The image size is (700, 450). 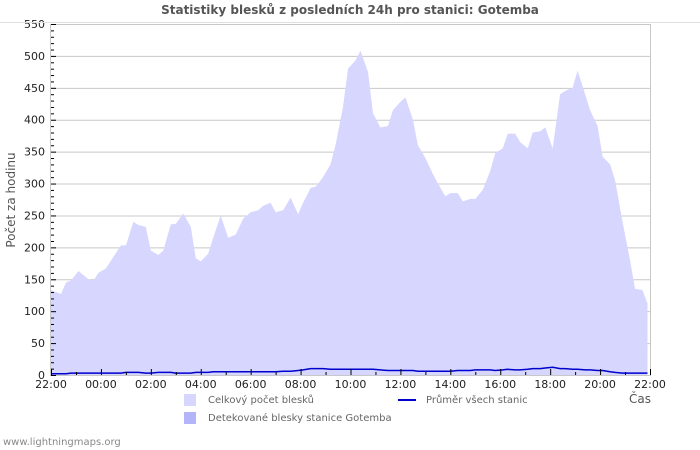 I want to click on legend-item-detected: Detekované blesky stanice Gotemba, so click(x=288, y=418).